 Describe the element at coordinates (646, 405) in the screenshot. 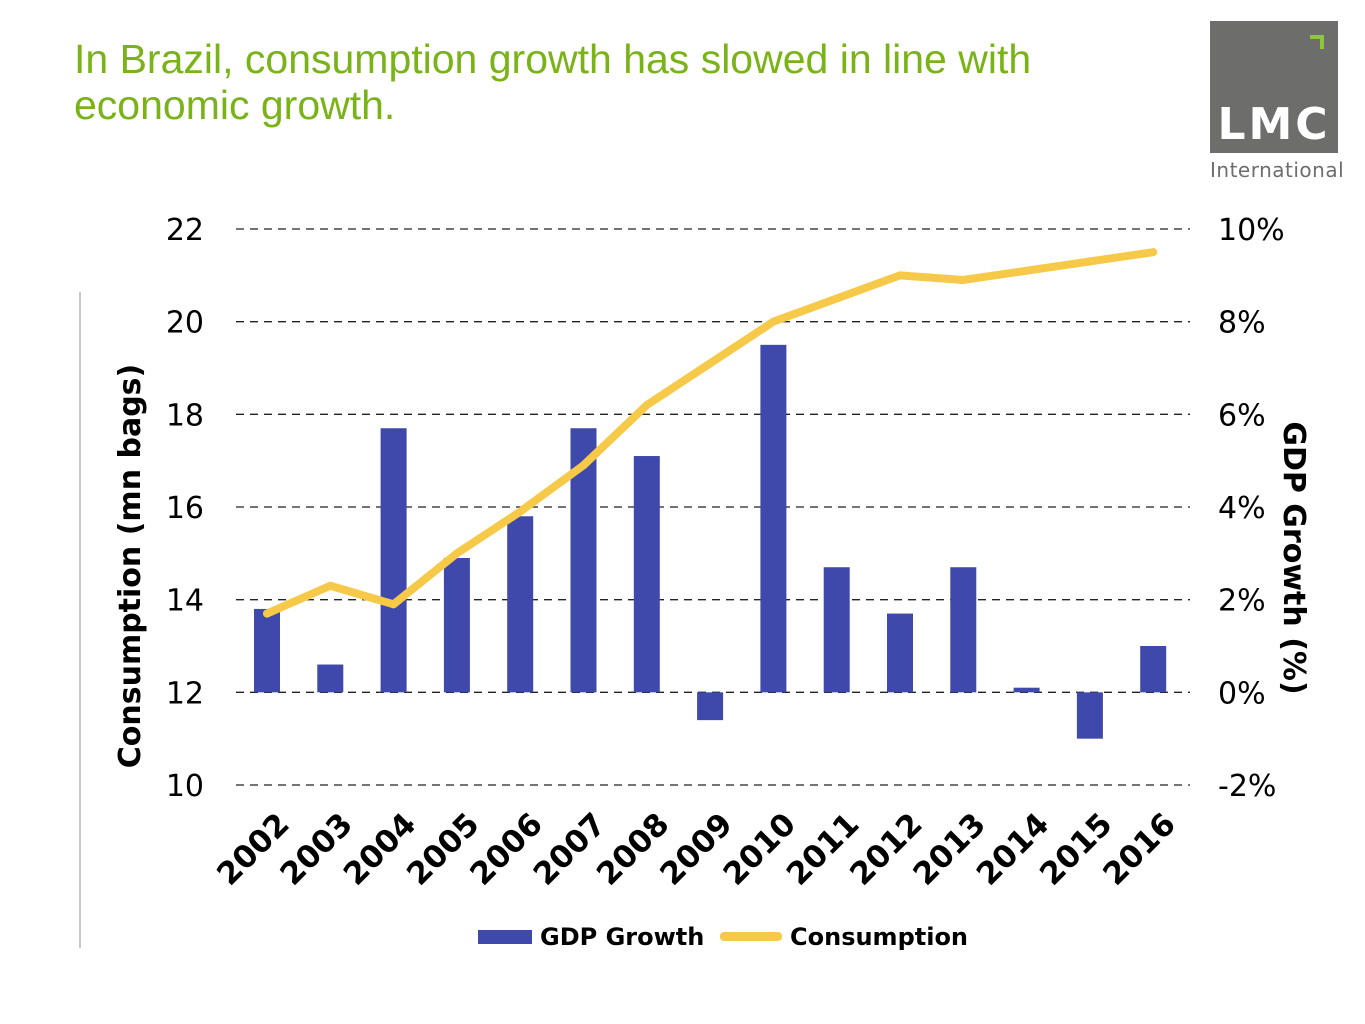

I see `consumption-point-2008` at that location.